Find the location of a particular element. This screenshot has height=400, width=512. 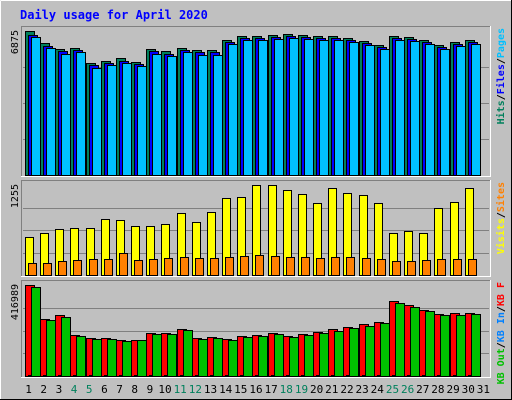

x-tick-label-day-7: 7 is located at coordinates (119, 389).